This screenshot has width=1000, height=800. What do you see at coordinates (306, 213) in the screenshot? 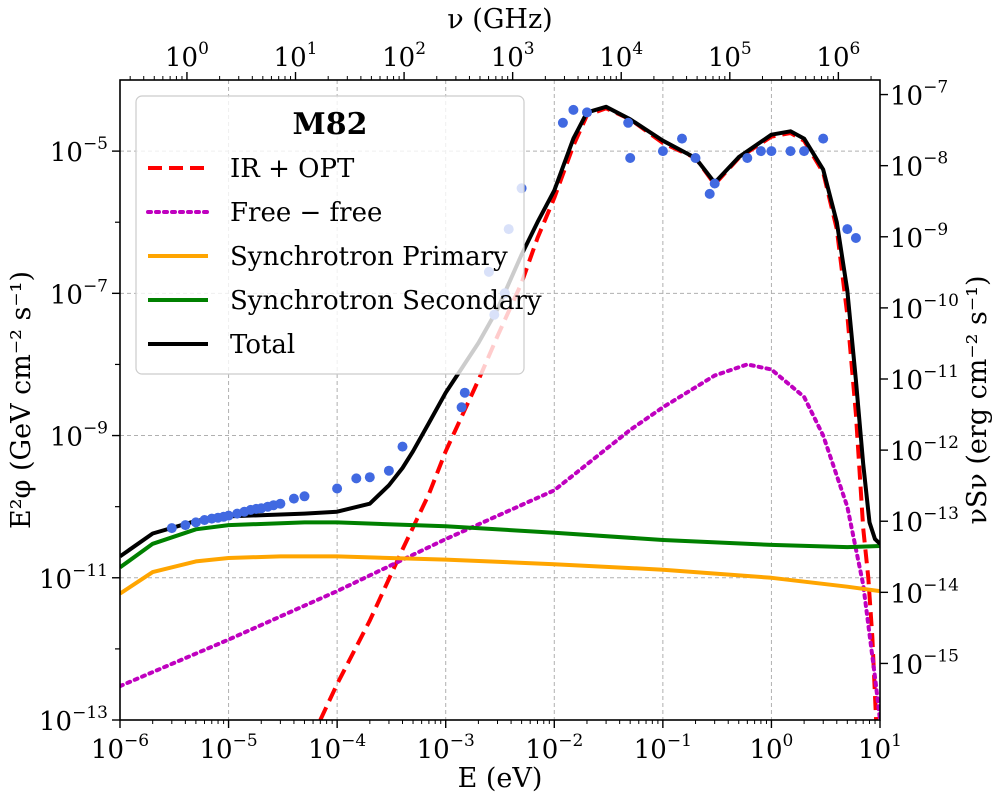
I see `legend-label: Free − free` at bounding box center [306, 213].